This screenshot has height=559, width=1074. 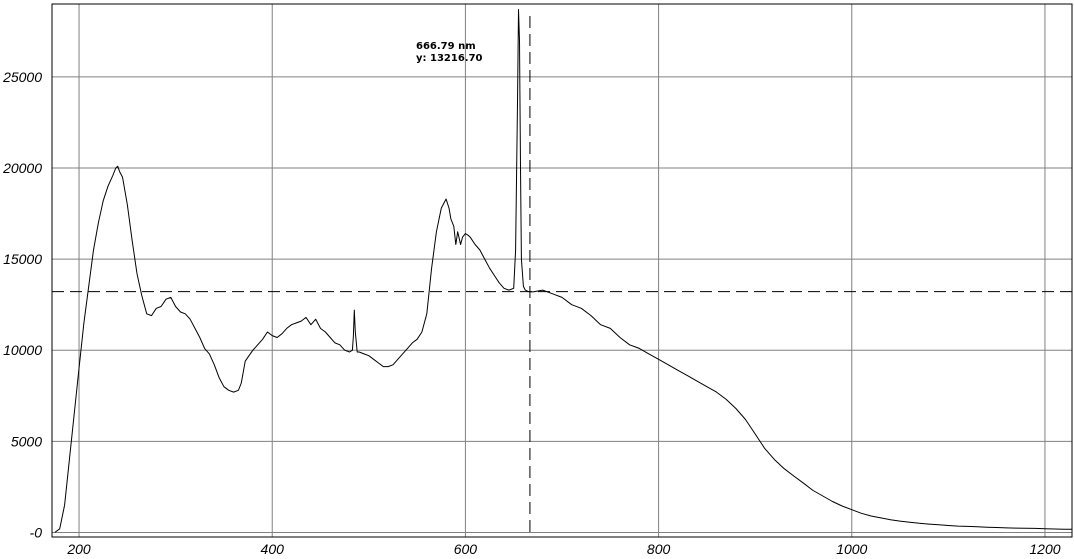 I want to click on x-tick-label: 400, so click(x=273, y=549).